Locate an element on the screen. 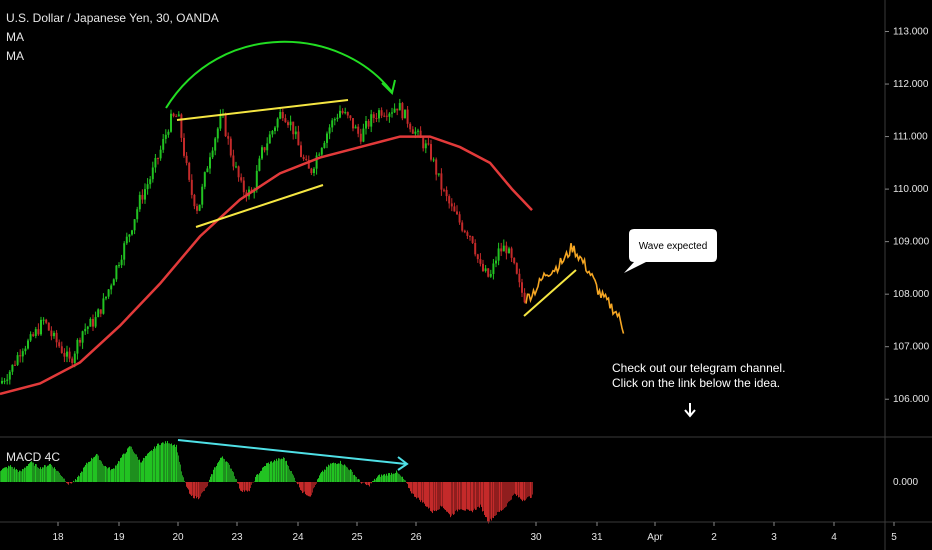 The width and height of the screenshot is (932, 550). divergence-arrow-line is located at coordinates (292, 452).